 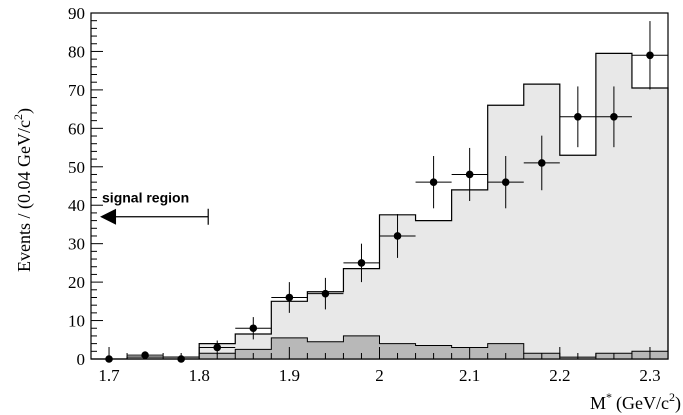 I want to click on y-tick-label: 50, so click(x=76, y=167).